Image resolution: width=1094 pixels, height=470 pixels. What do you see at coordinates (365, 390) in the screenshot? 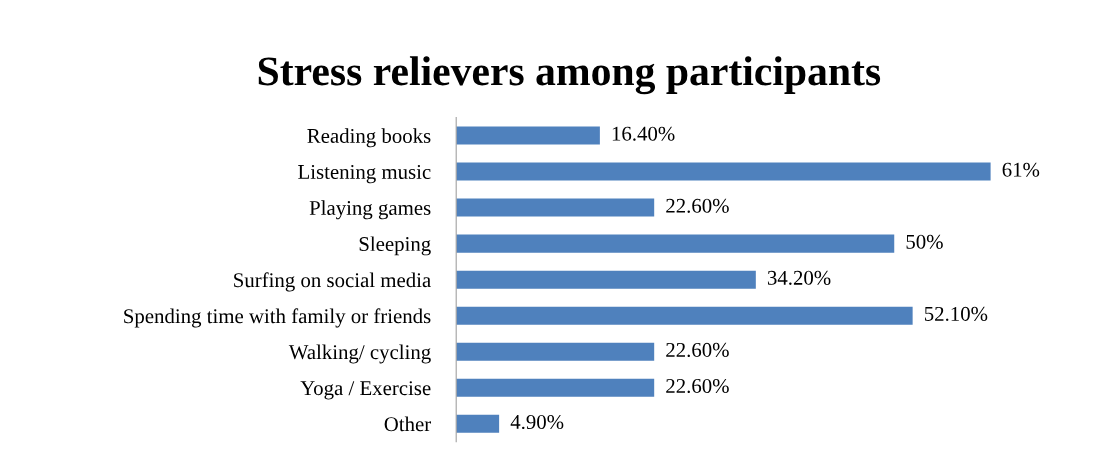
I see `y-tick-label: Yoga / Exercise` at bounding box center [365, 390].